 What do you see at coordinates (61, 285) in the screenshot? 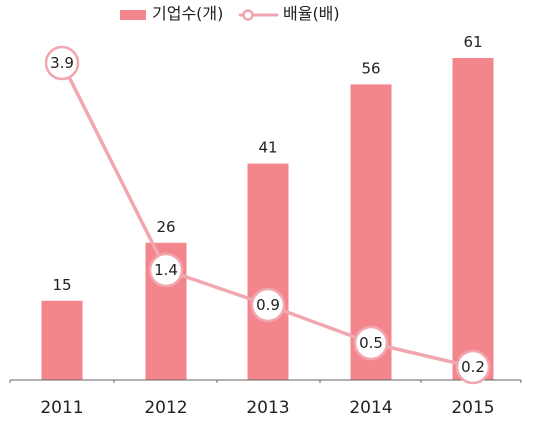
I see `bar-data-label: 15` at bounding box center [61, 285].